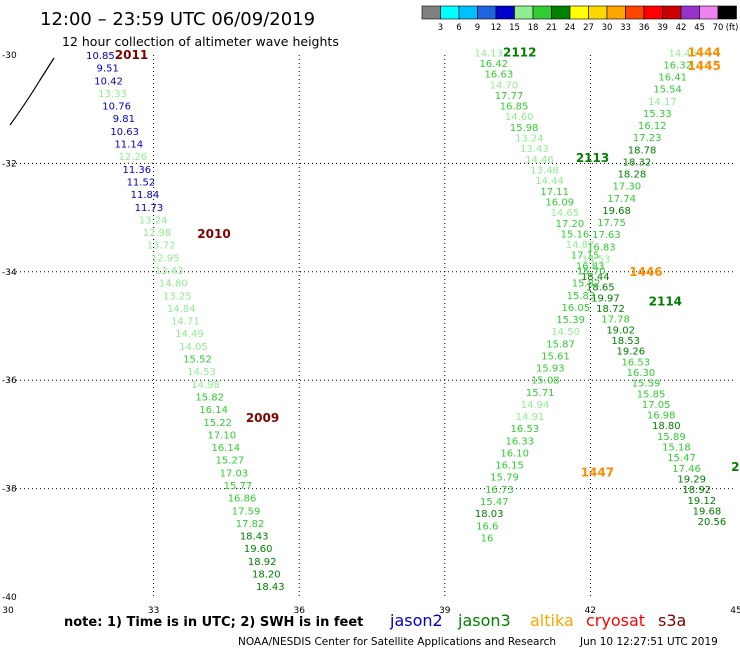 The height and width of the screenshot is (650, 740). What do you see at coordinates (499, 75) in the screenshot?
I see `wave-height-label: 16.63` at bounding box center [499, 75].